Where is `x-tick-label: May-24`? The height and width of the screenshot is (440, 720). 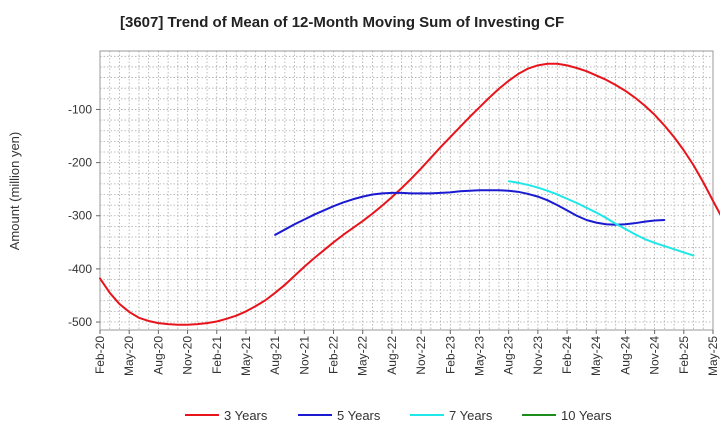
x-tick-label: May-24 is located at coordinates (596, 356).